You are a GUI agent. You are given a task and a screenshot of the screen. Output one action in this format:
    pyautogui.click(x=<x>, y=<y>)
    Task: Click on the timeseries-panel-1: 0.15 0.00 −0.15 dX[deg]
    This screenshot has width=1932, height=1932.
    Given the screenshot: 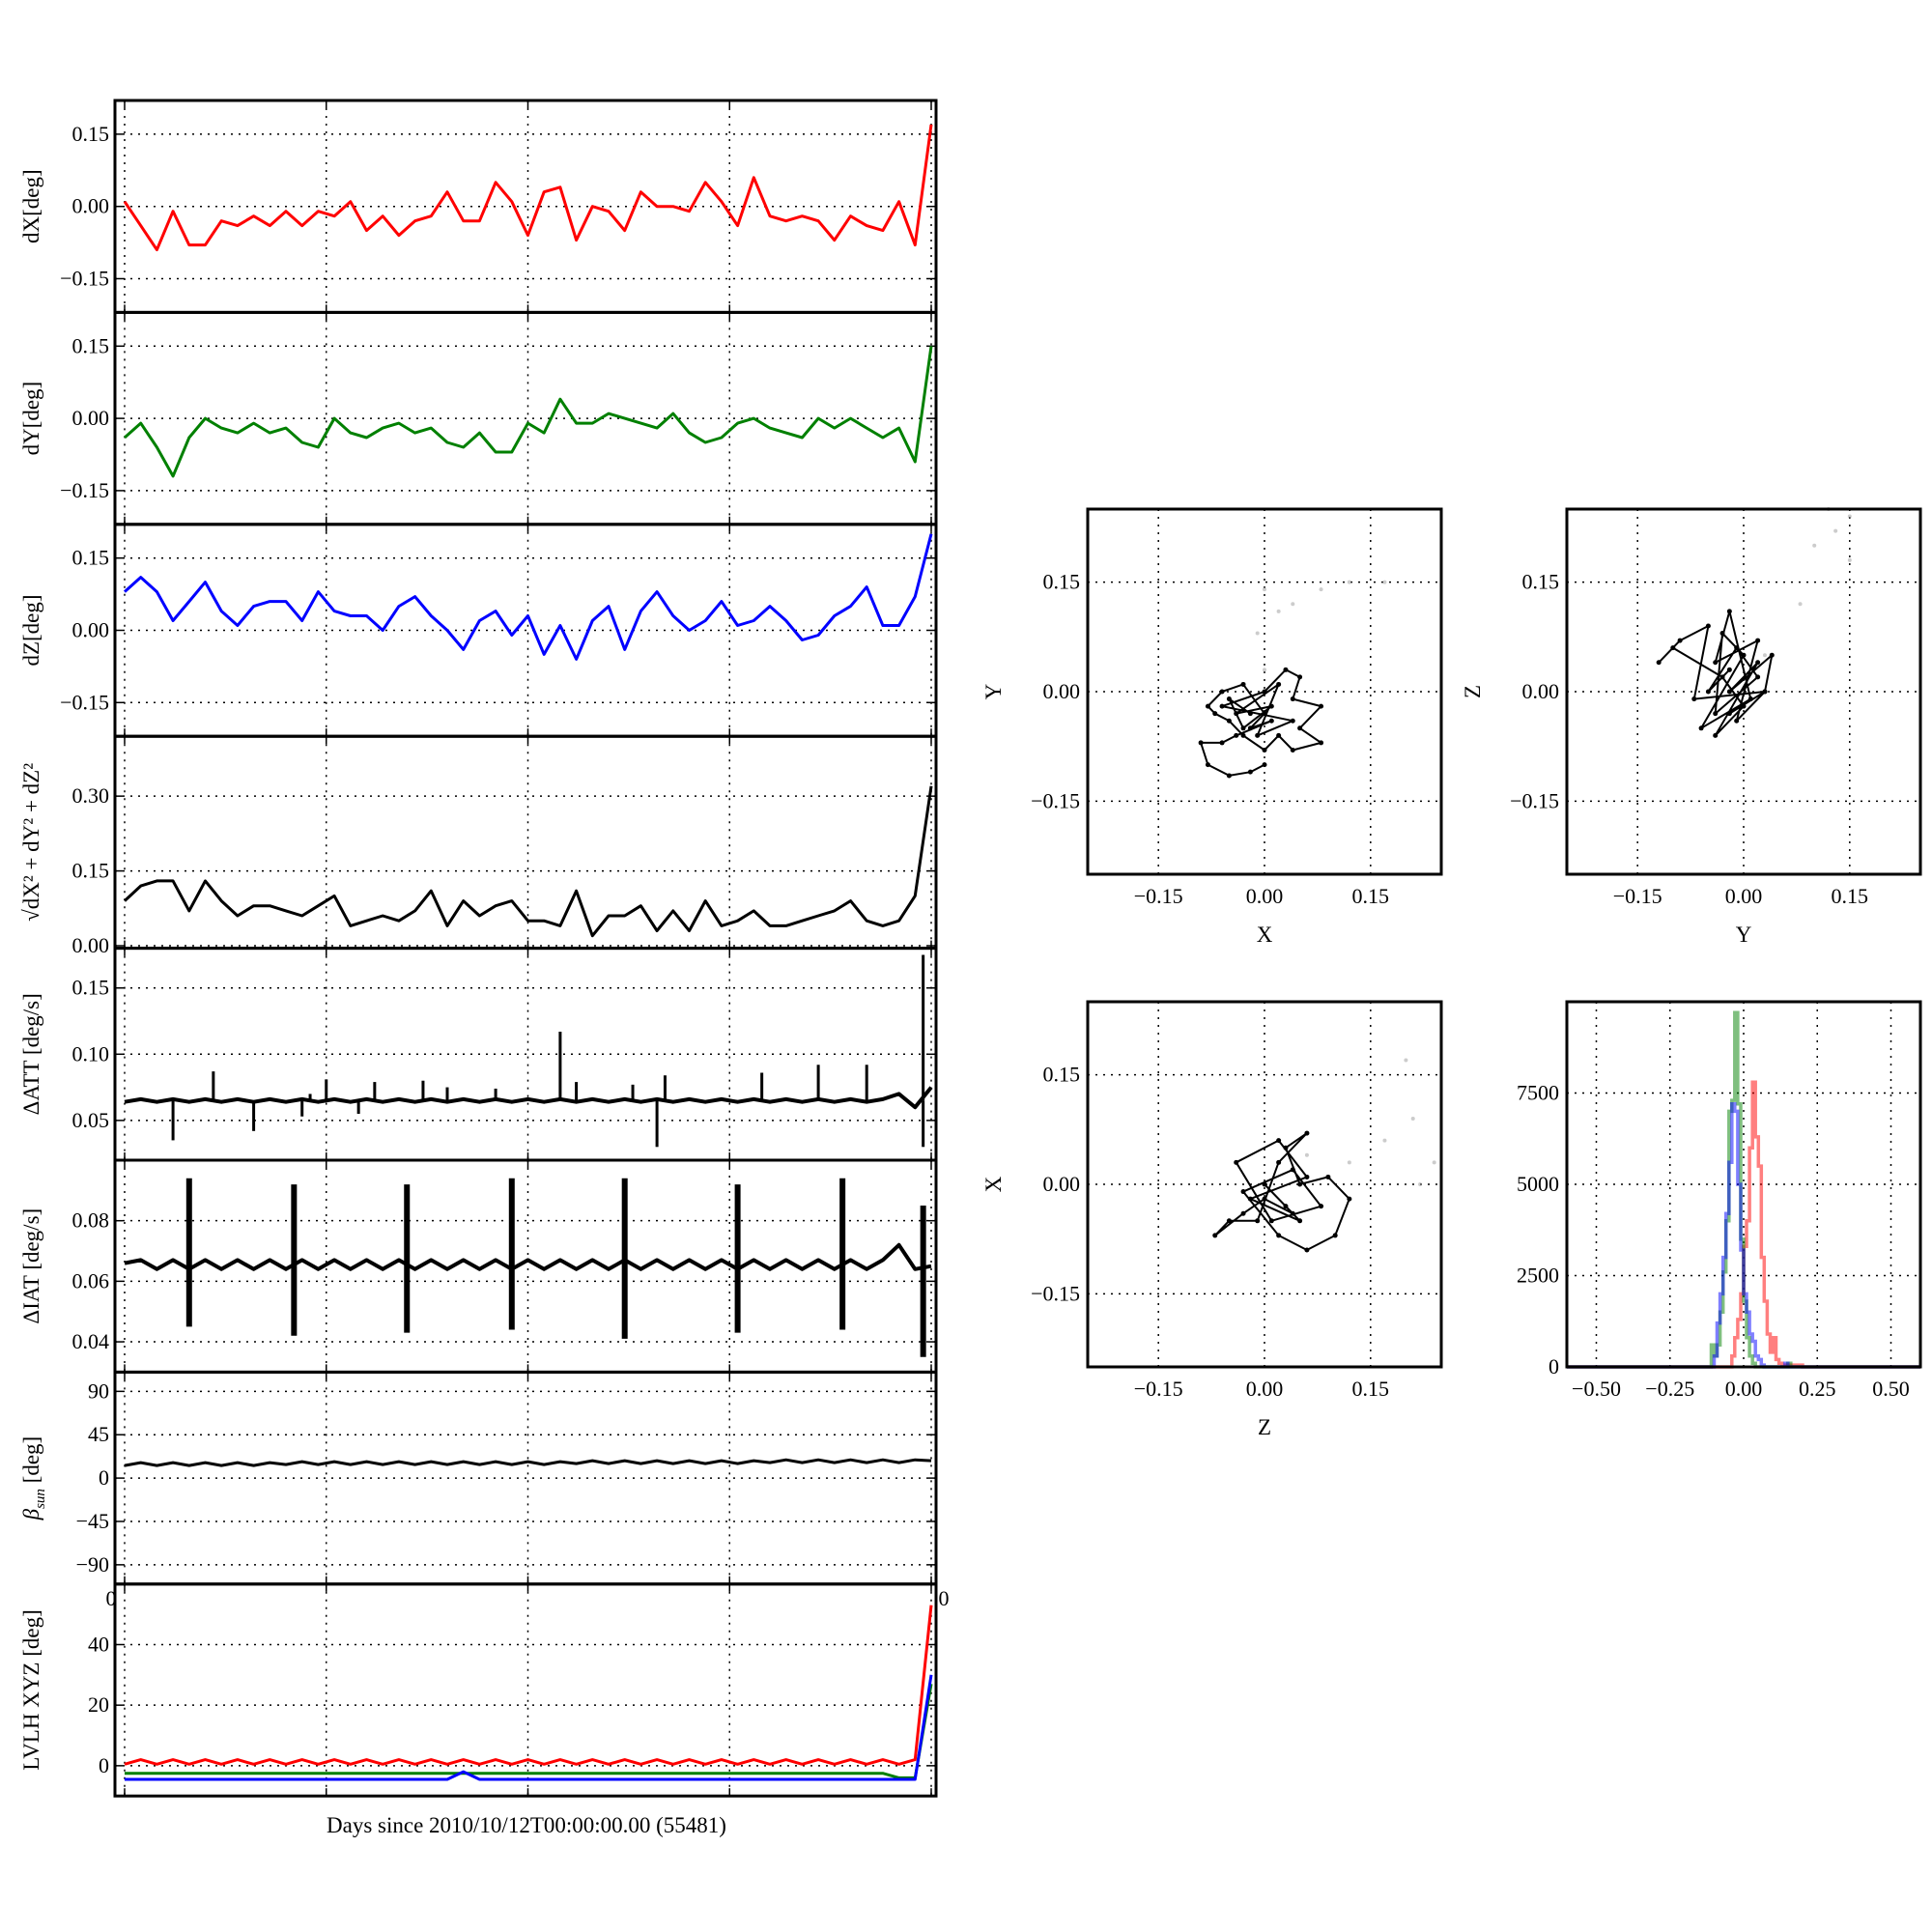 What is the action you would take?
    pyautogui.click(x=478, y=206)
    